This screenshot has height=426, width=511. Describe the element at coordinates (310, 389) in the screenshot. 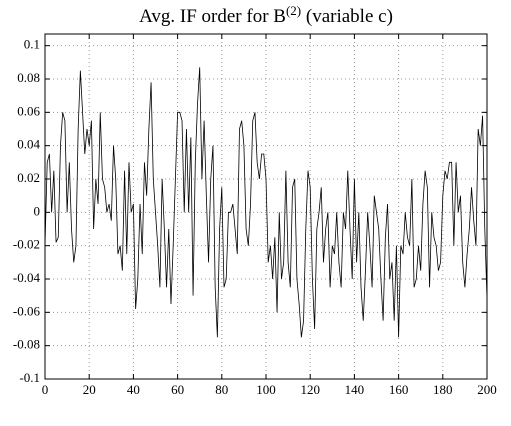

I see `x-tick-label: 120` at that location.